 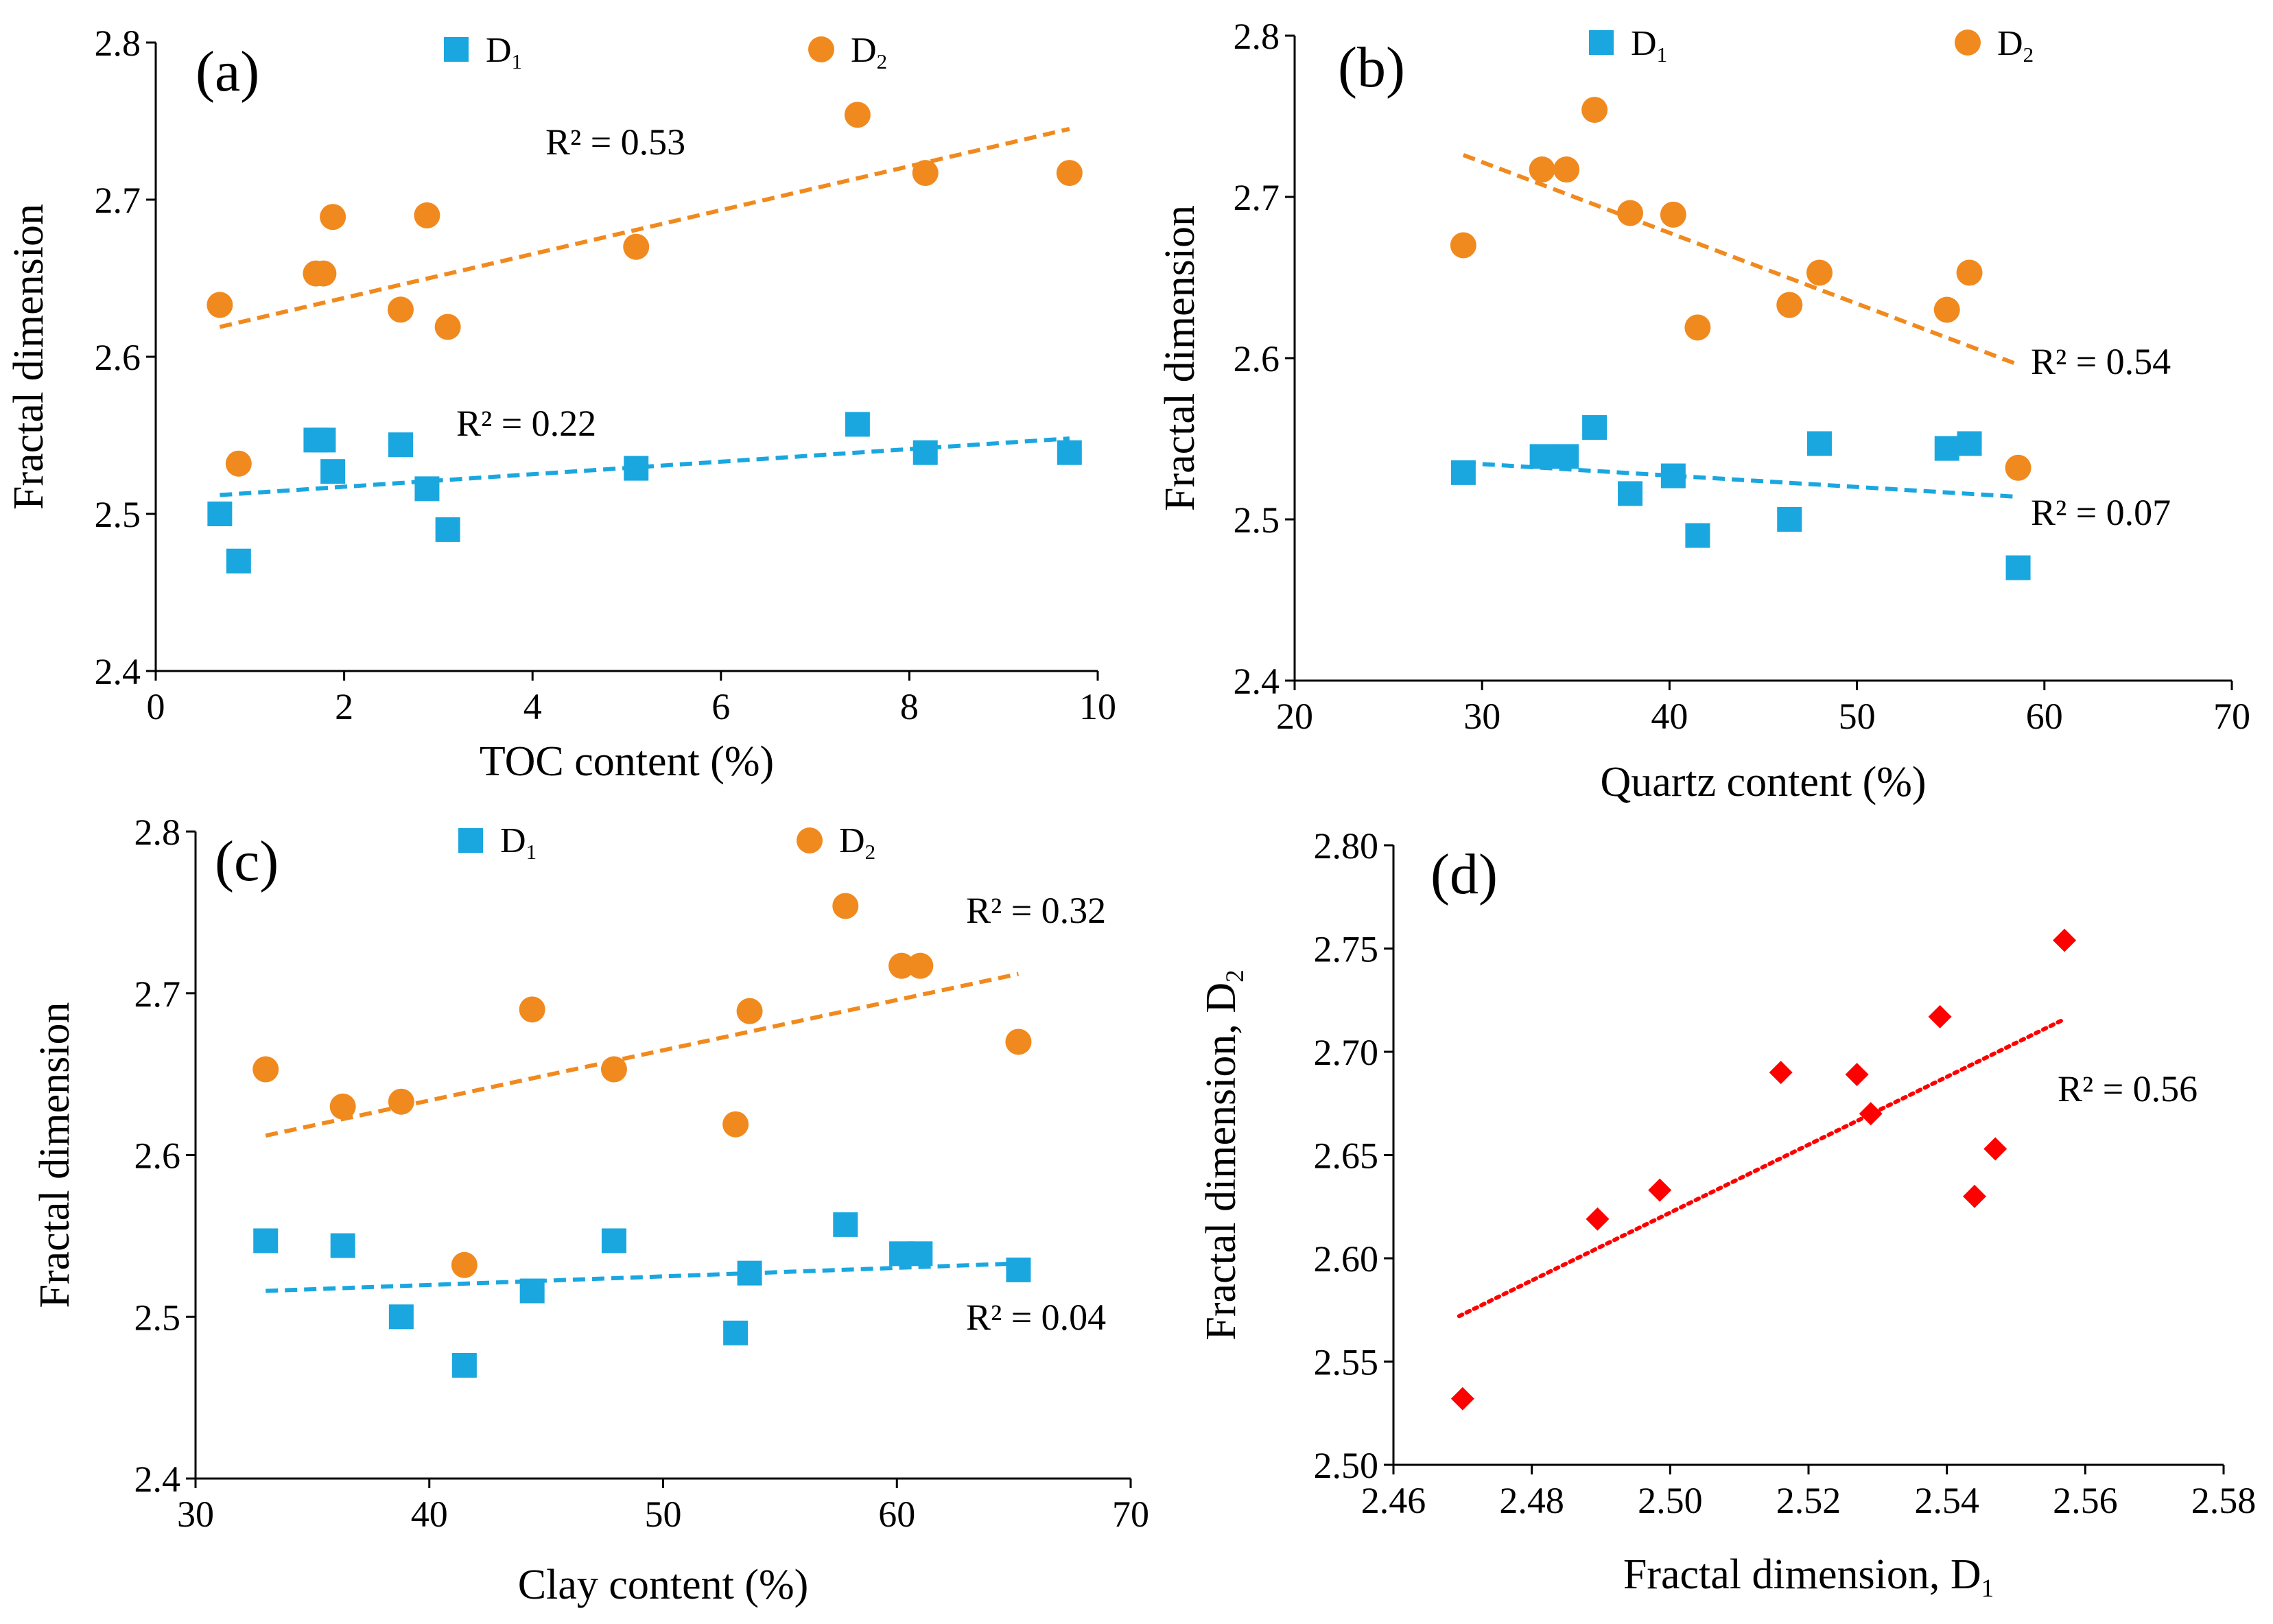 I want to click on y-axis-title: Fractal dimension, D2, so click(x=1223, y=1154).